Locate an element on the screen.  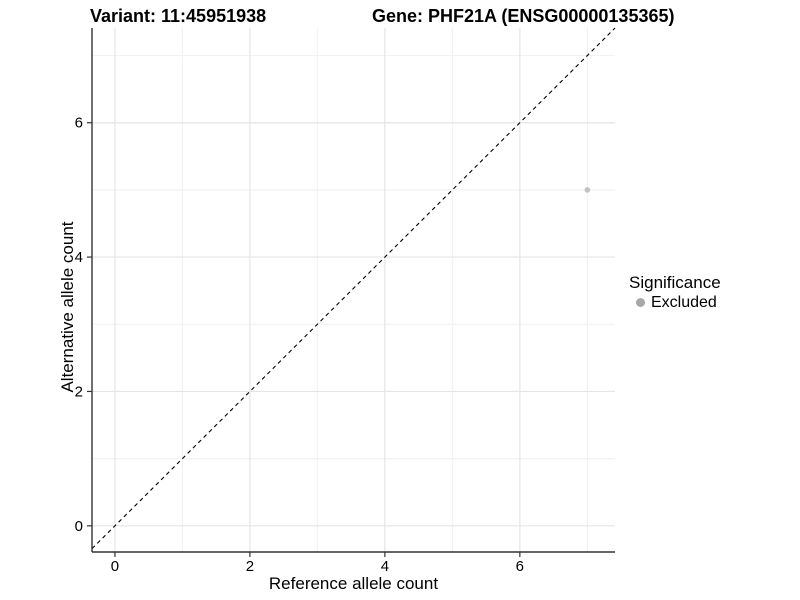
y-tick-label: 0 is located at coordinates (79, 526).